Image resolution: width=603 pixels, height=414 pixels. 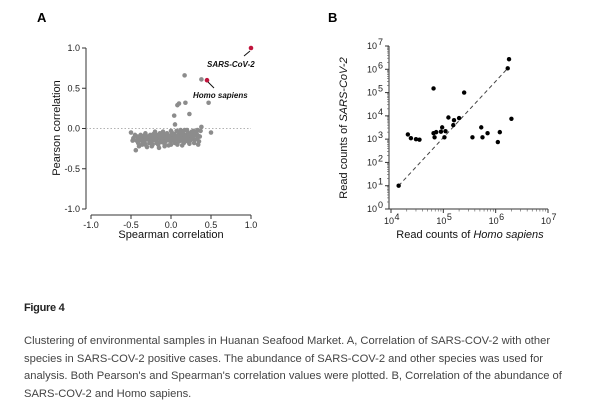 I want to click on panel-a-points, so click(x=191, y=99).